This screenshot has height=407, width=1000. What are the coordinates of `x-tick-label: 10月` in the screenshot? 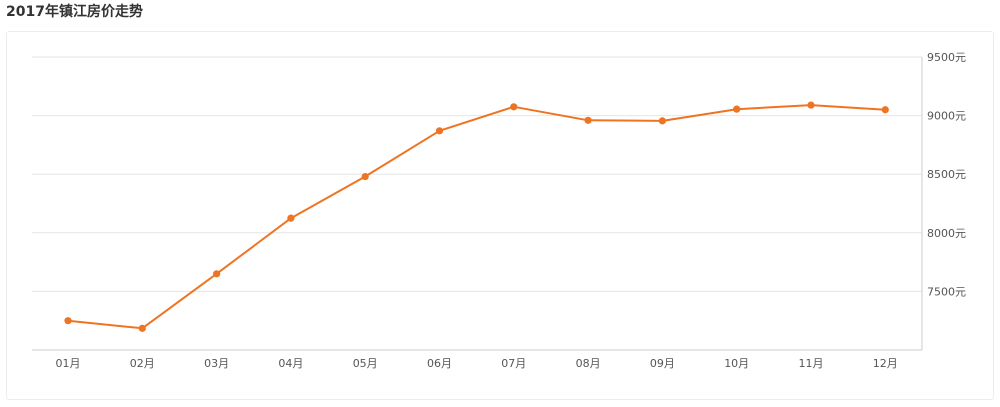 It's located at (736, 363).